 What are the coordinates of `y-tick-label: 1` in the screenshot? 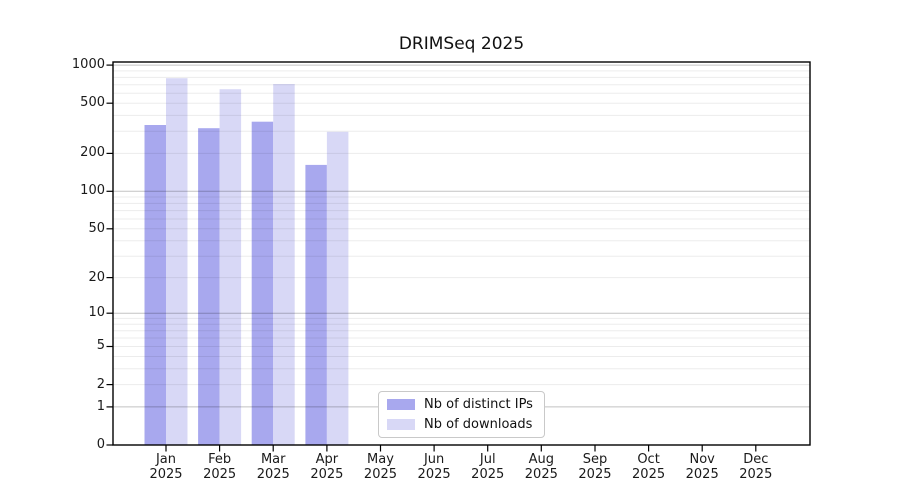 It's located at (100, 406).